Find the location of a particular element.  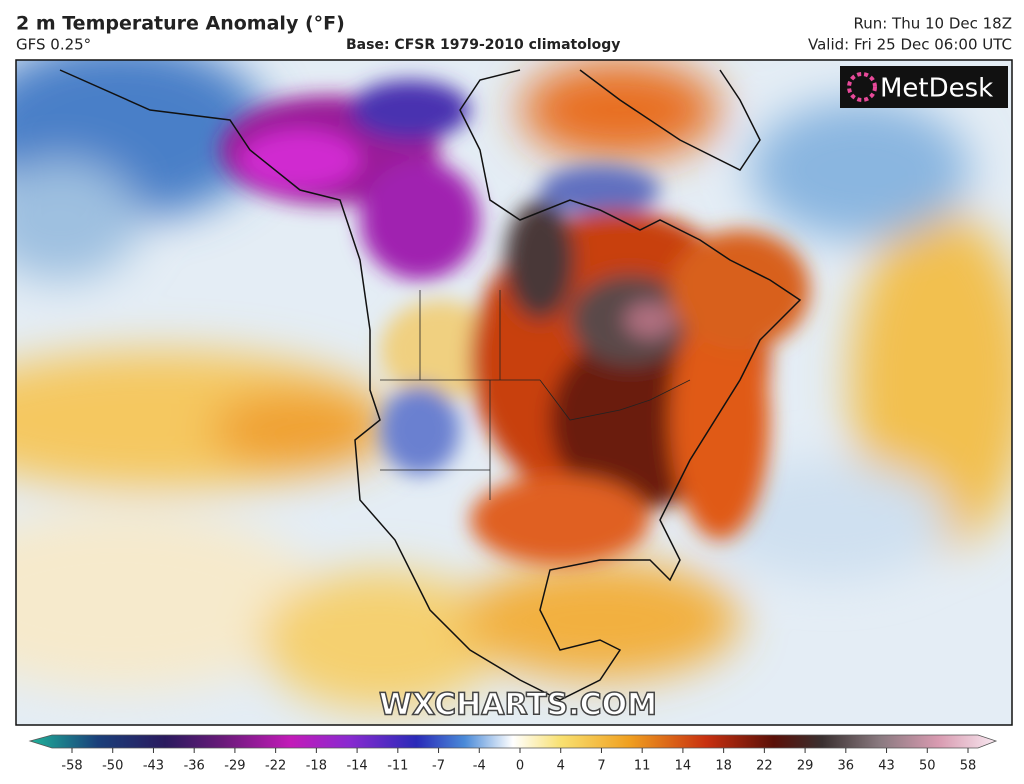

colorbar-tick-label: -7 is located at coordinates (438, 766).